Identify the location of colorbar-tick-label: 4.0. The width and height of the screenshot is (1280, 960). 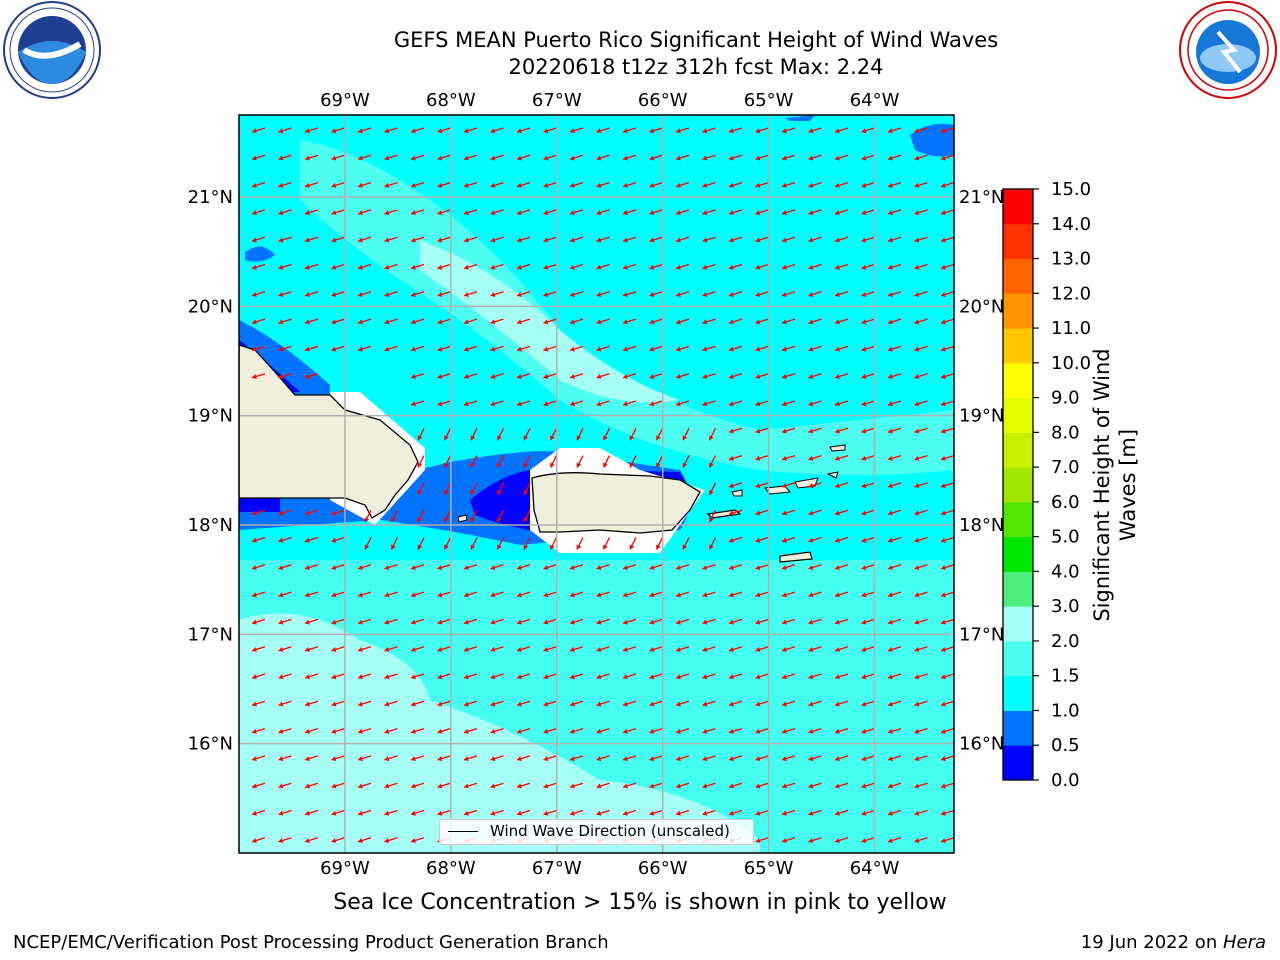
(1065, 571).